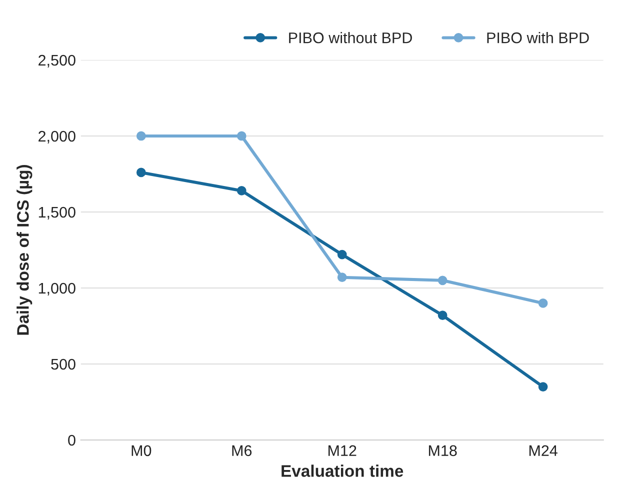  Describe the element at coordinates (350, 38) in the screenshot. I see `legend-label: PIBO without BPD` at that location.